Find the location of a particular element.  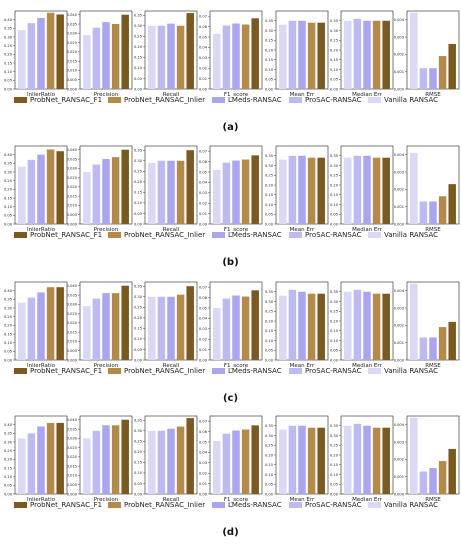

x-axis-label: Mean Err is located at coordinates (302, 500).